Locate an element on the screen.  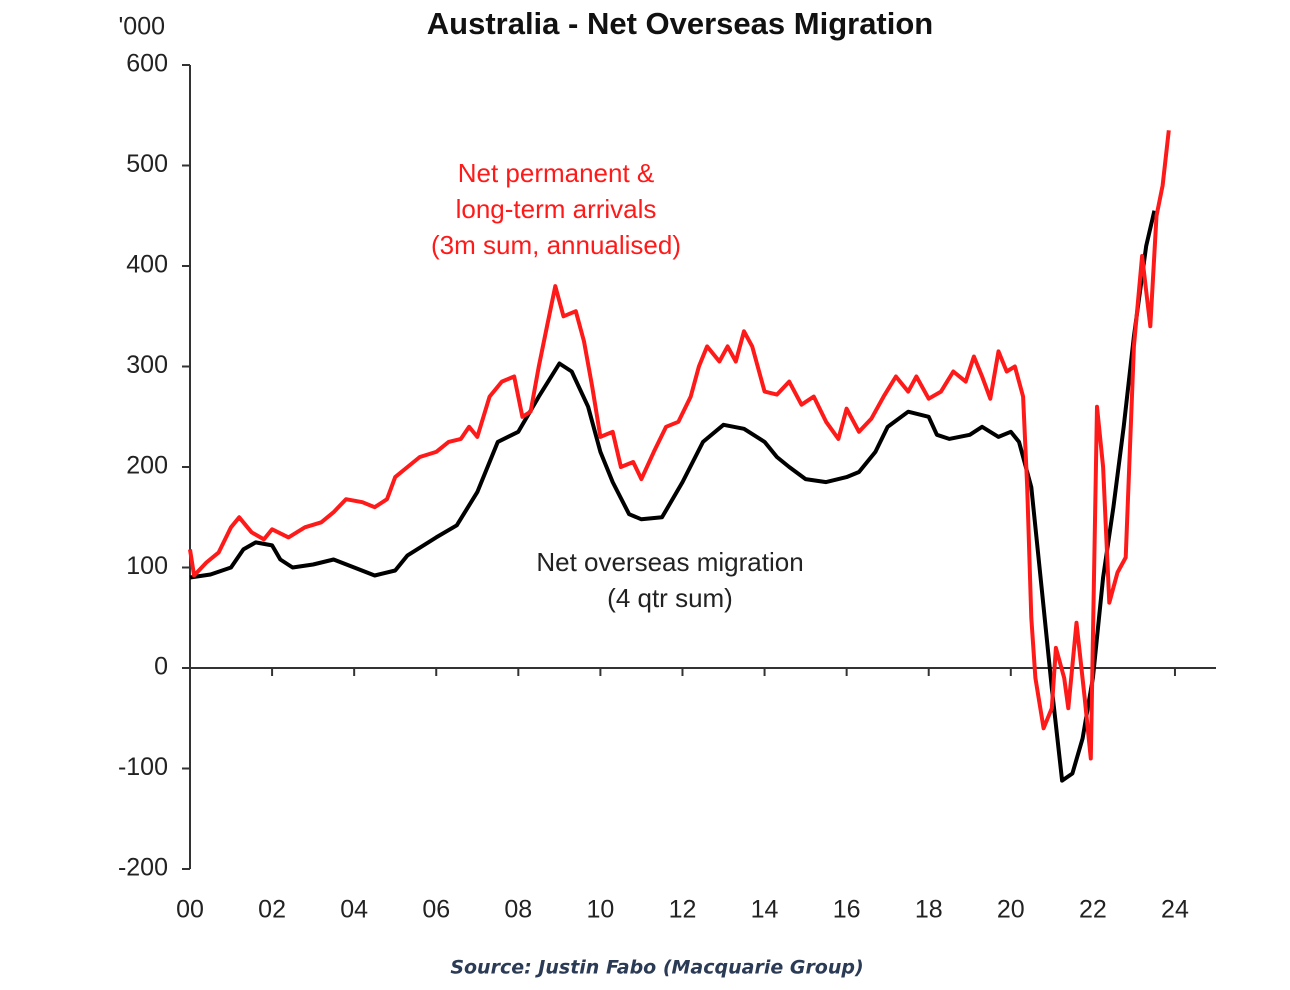
x-tick-label: 18 is located at coordinates (929, 910).